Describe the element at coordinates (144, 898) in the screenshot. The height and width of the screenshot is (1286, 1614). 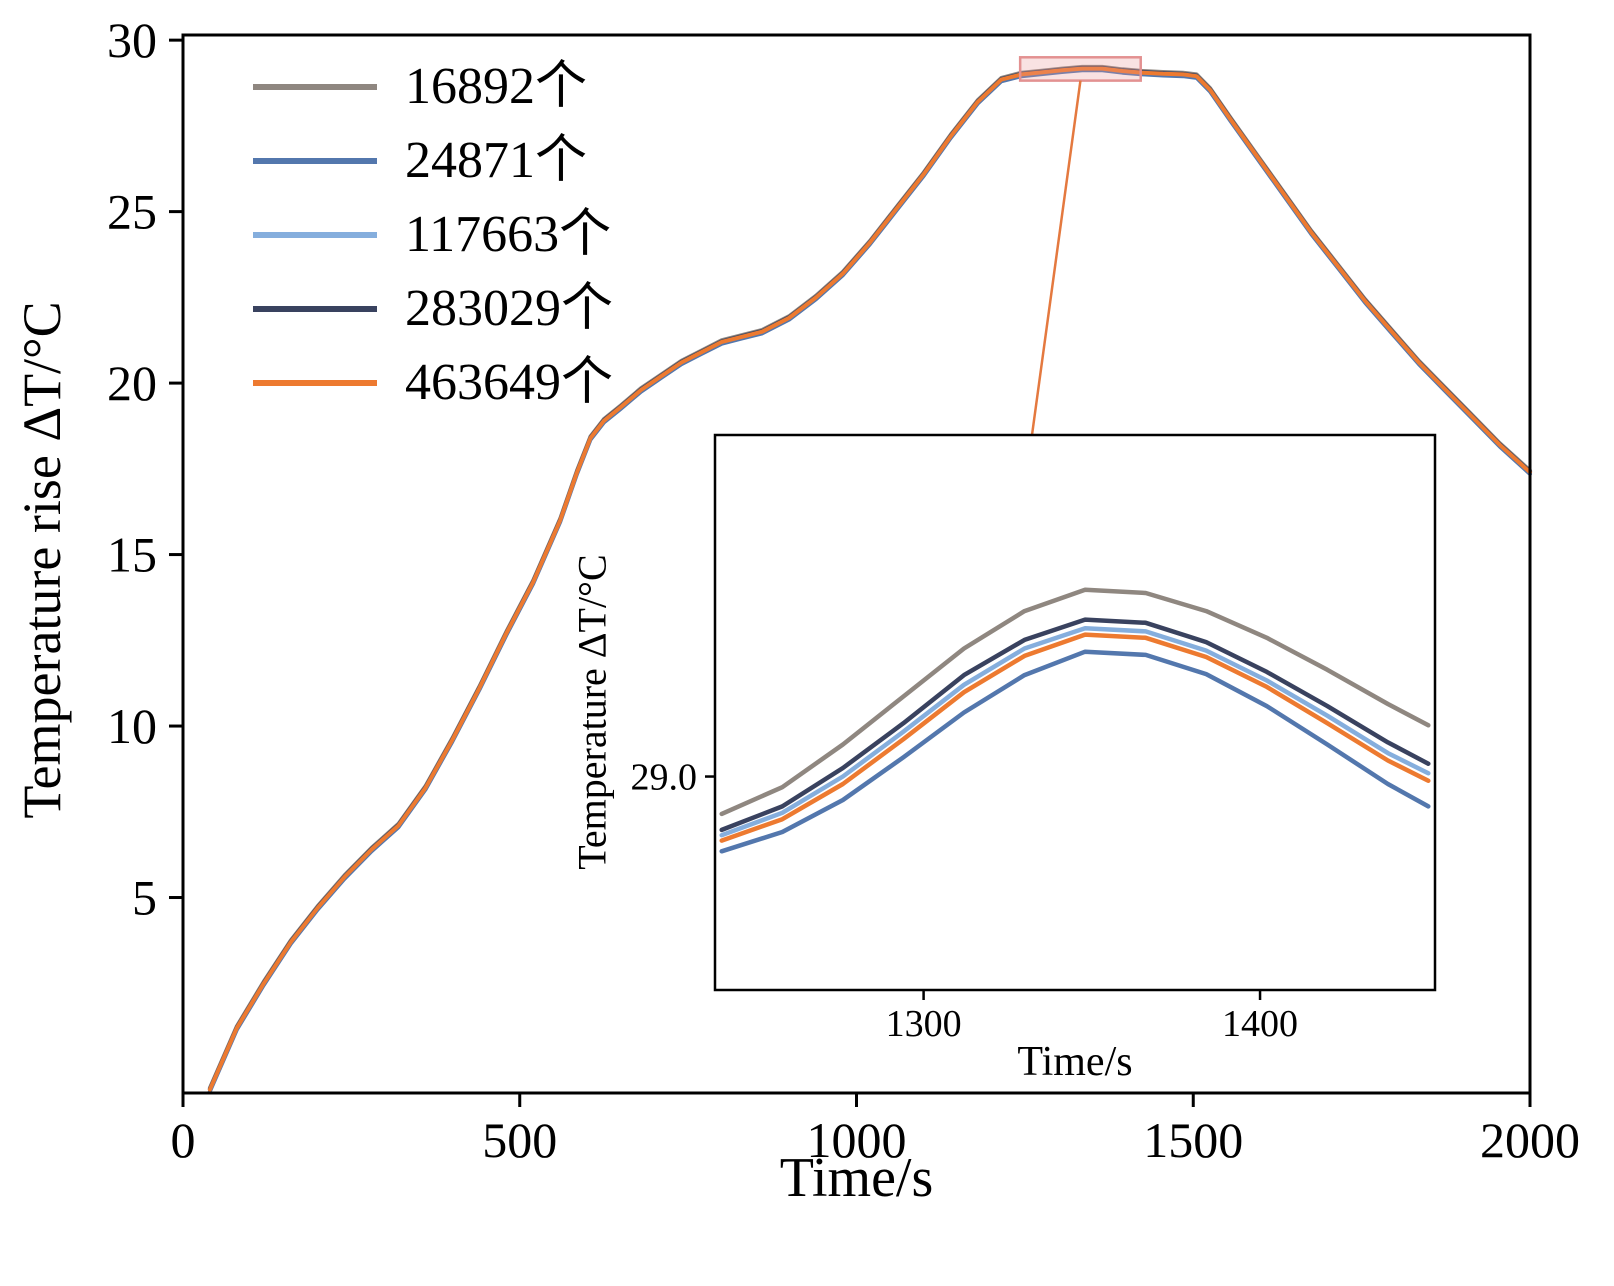
I see `y-tick-label: 5` at that location.